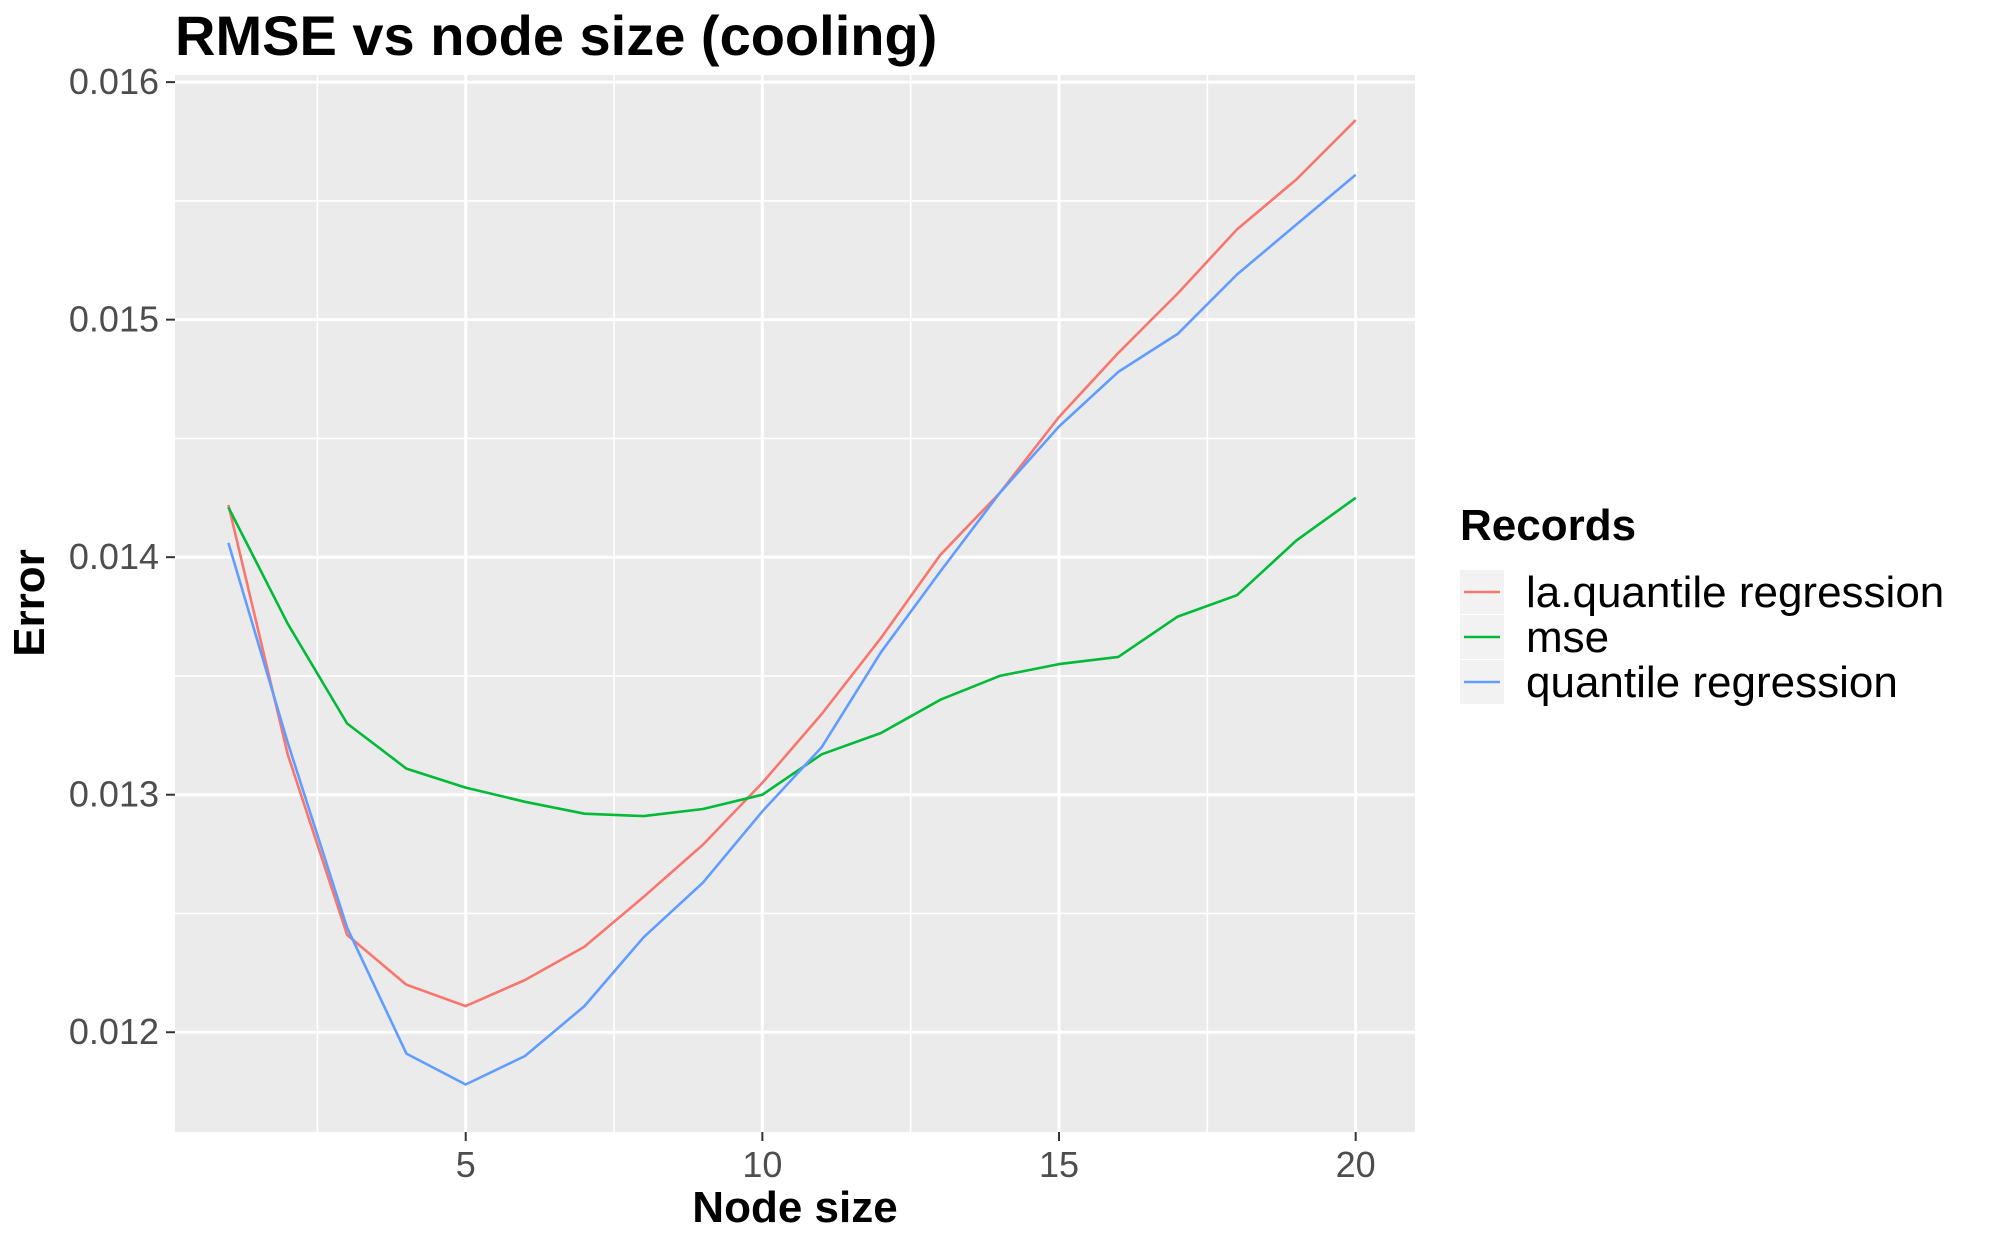  What do you see at coordinates (794, 1207) in the screenshot?
I see `x-axis-title: Node size` at bounding box center [794, 1207].